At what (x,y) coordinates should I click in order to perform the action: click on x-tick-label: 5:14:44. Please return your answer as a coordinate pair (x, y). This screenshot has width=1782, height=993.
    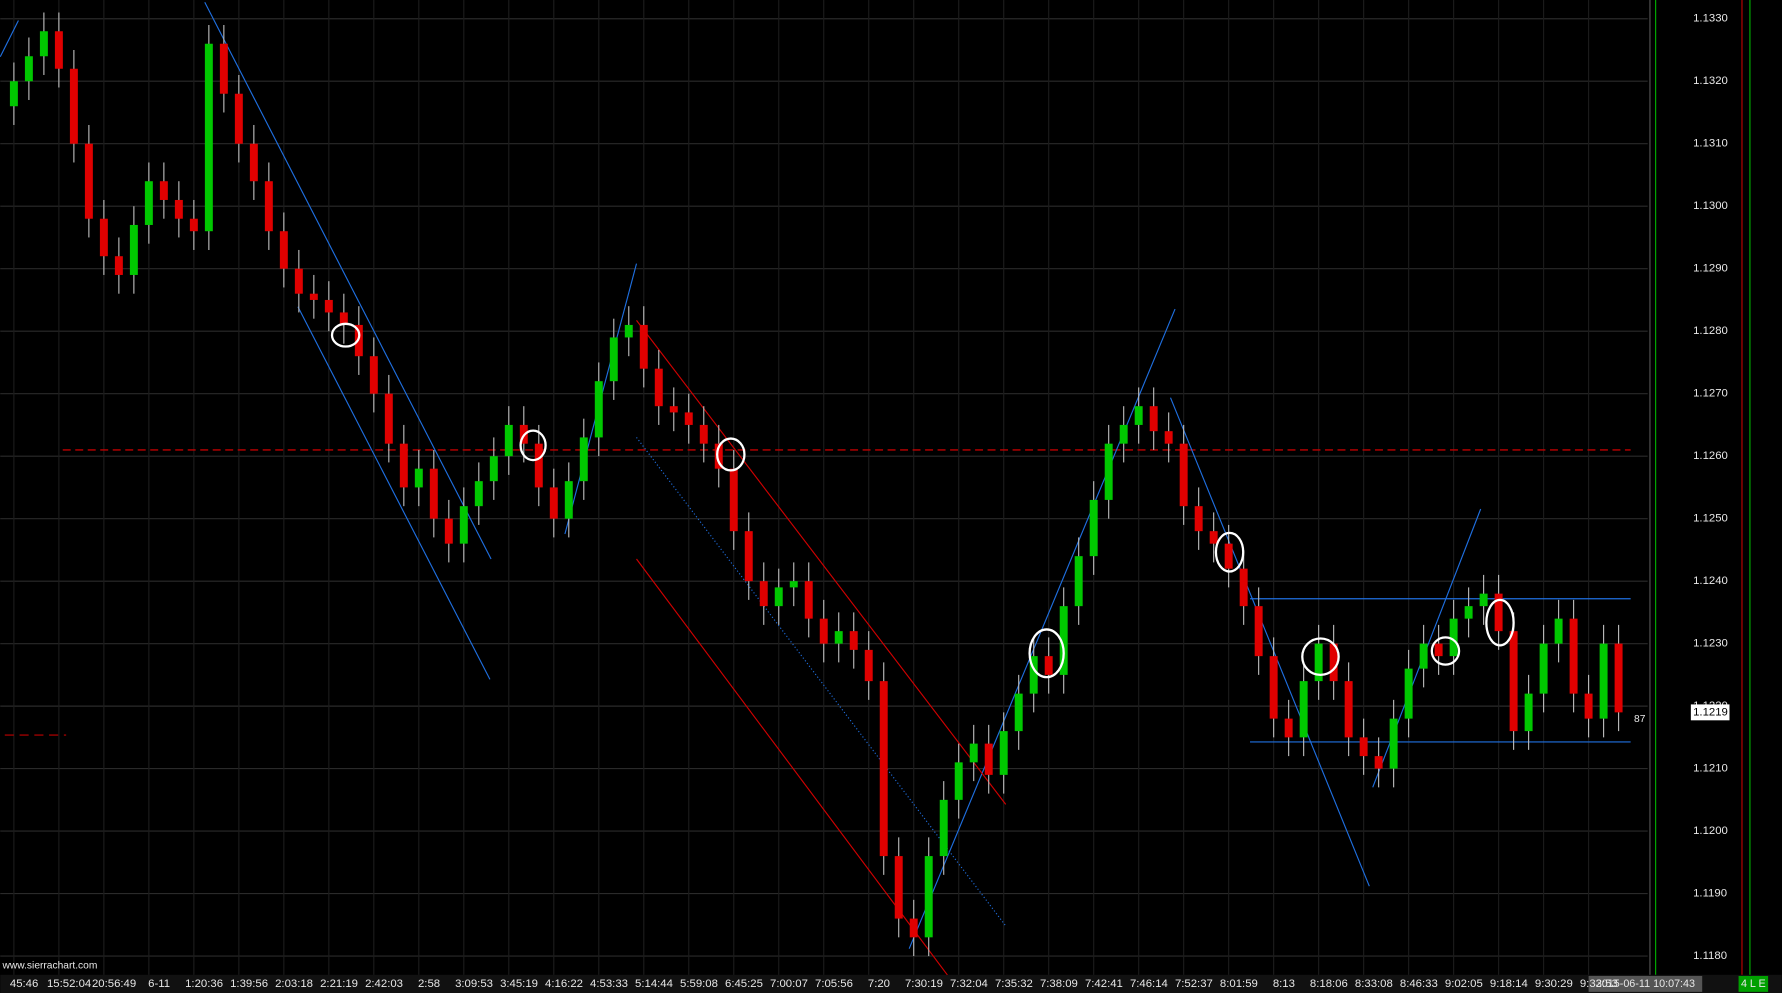
    Looking at the image, I should click on (654, 984).